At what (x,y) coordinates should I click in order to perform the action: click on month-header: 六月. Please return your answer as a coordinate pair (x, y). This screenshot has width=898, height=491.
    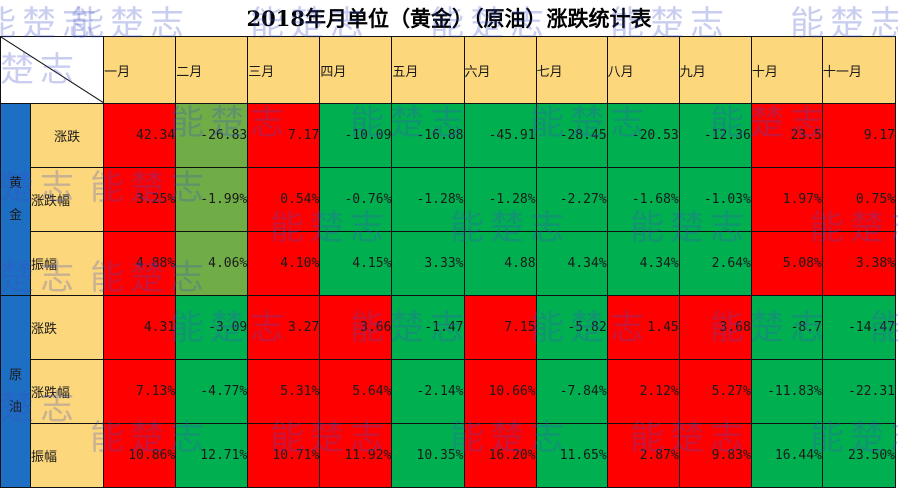
    Looking at the image, I should click on (500, 70).